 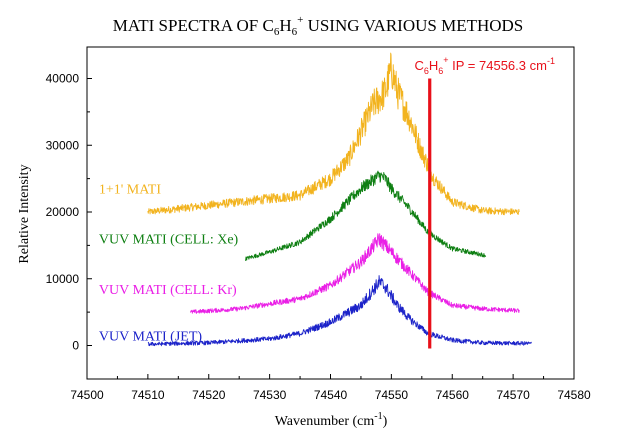 What do you see at coordinates (392, 395) in the screenshot?
I see `x-tick-label-5: 74550` at bounding box center [392, 395].